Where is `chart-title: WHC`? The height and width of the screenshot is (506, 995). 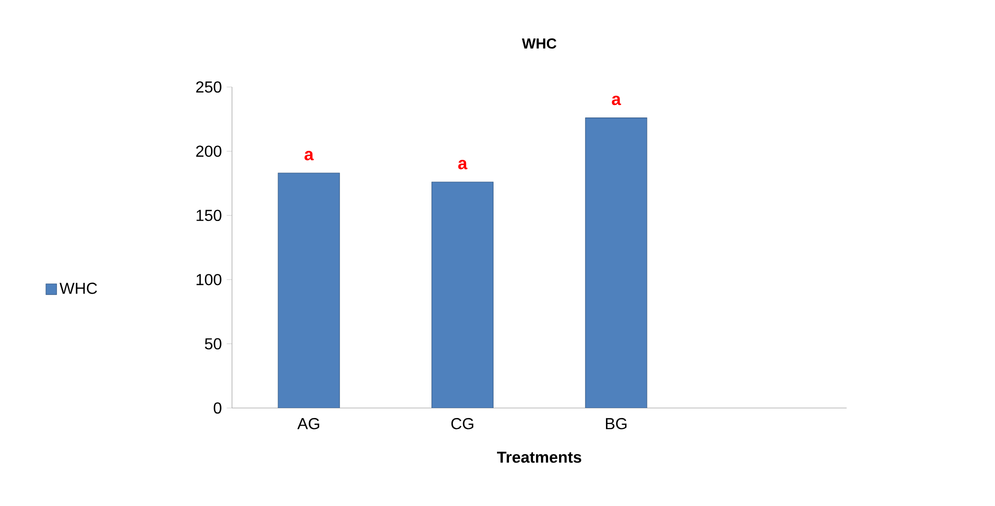
chart-title: WHC is located at coordinates (539, 43).